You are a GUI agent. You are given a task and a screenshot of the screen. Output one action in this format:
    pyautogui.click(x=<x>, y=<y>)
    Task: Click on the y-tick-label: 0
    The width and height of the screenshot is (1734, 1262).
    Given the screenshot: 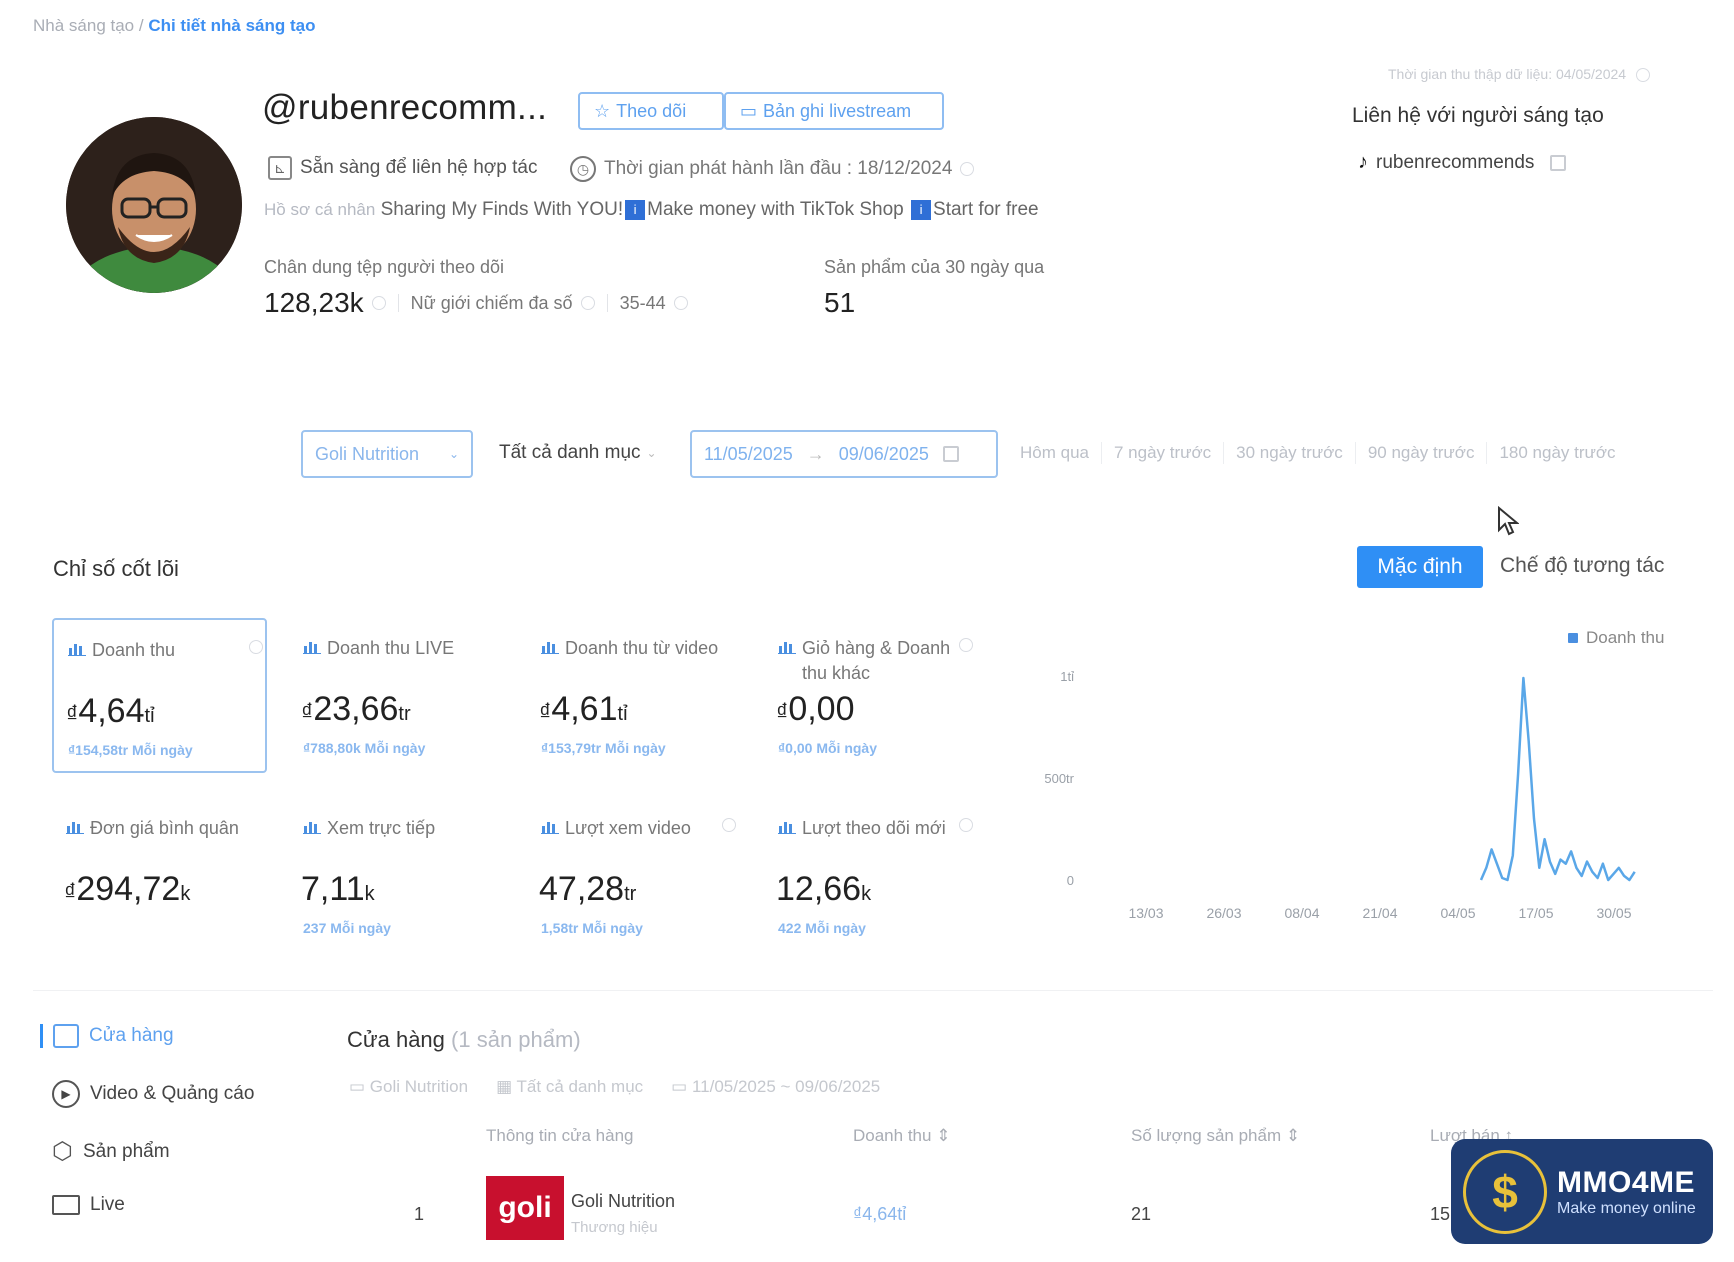 What is the action you would take?
    pyautogui.click(x=1070, y=880)
    